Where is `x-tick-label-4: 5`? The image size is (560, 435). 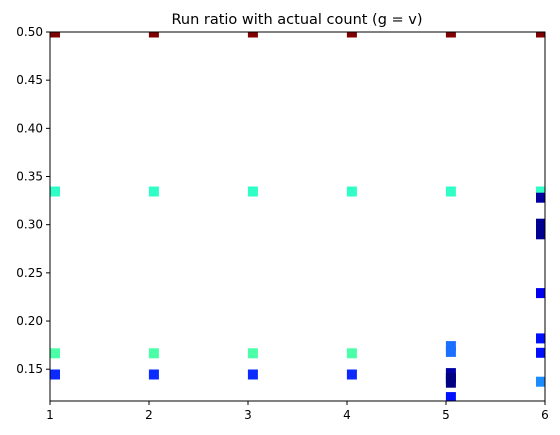 x-tick-label-4: 5 is located at coordinates (446, 415).